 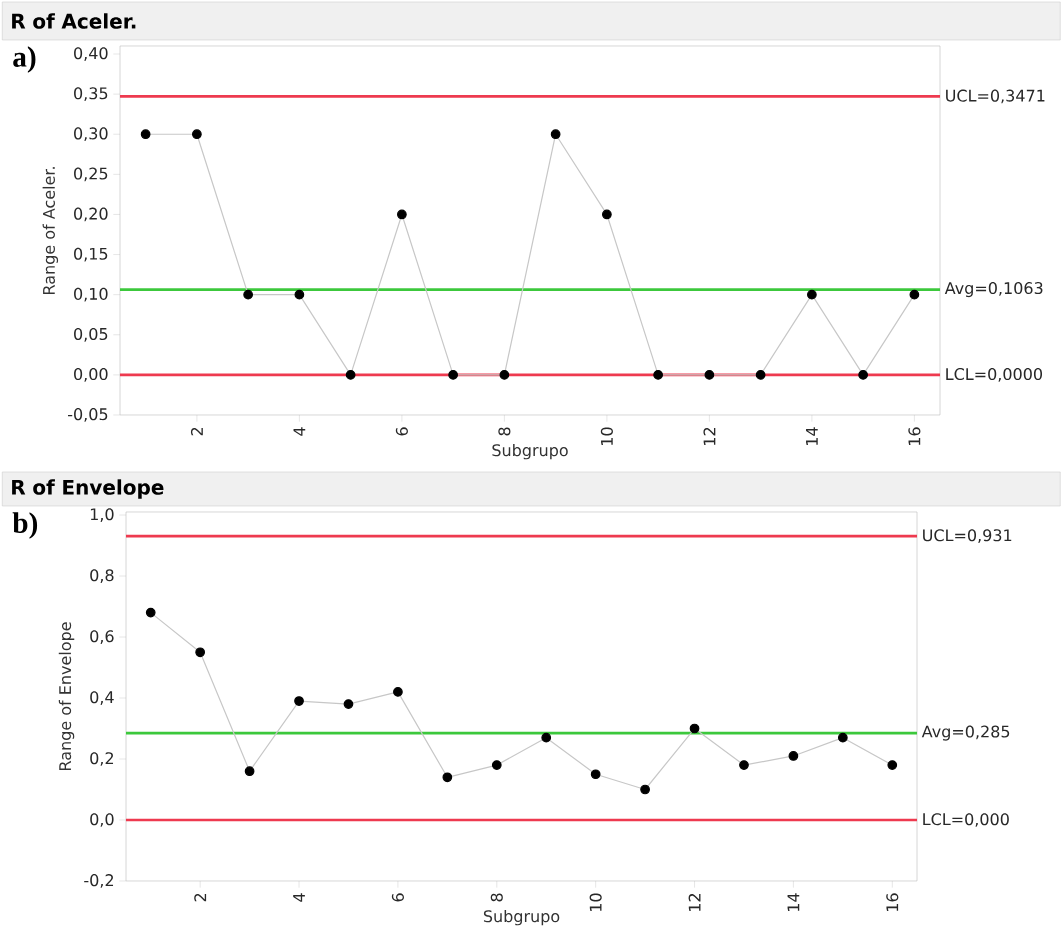 What do you see at coordinates (102, 820) in the screenshot?
I see `y-tick-label: 0,0` at bounding box center [102, 820].